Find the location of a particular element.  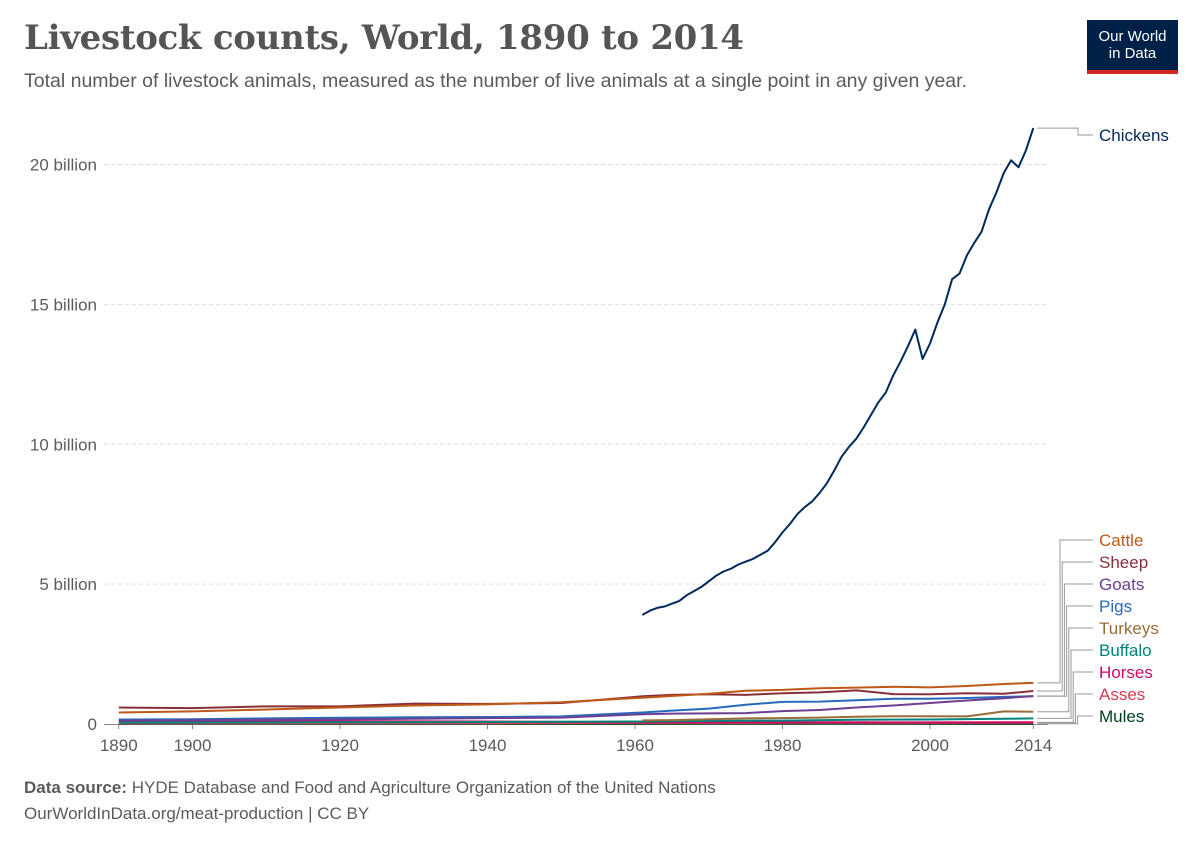

legend-connector-turkeys is located at coordinates (1065, 670).